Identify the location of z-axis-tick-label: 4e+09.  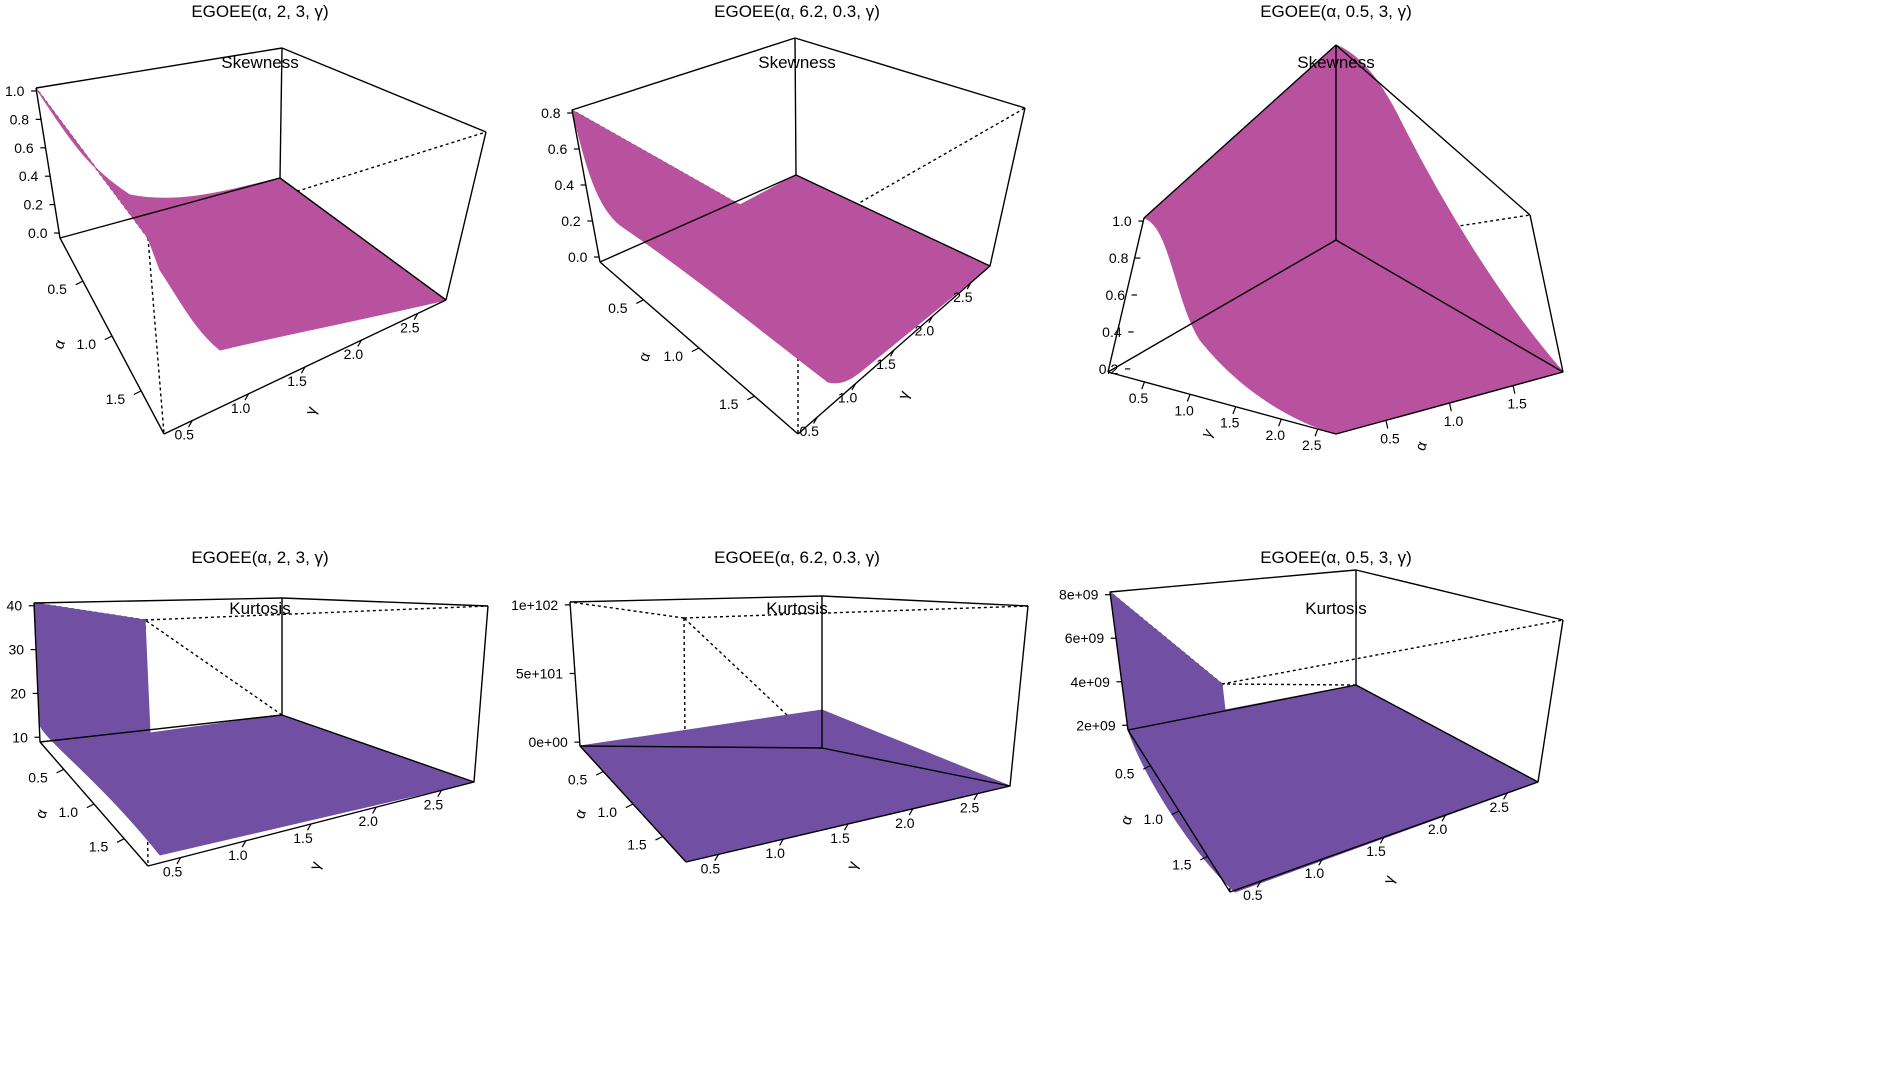
(1091, 682).